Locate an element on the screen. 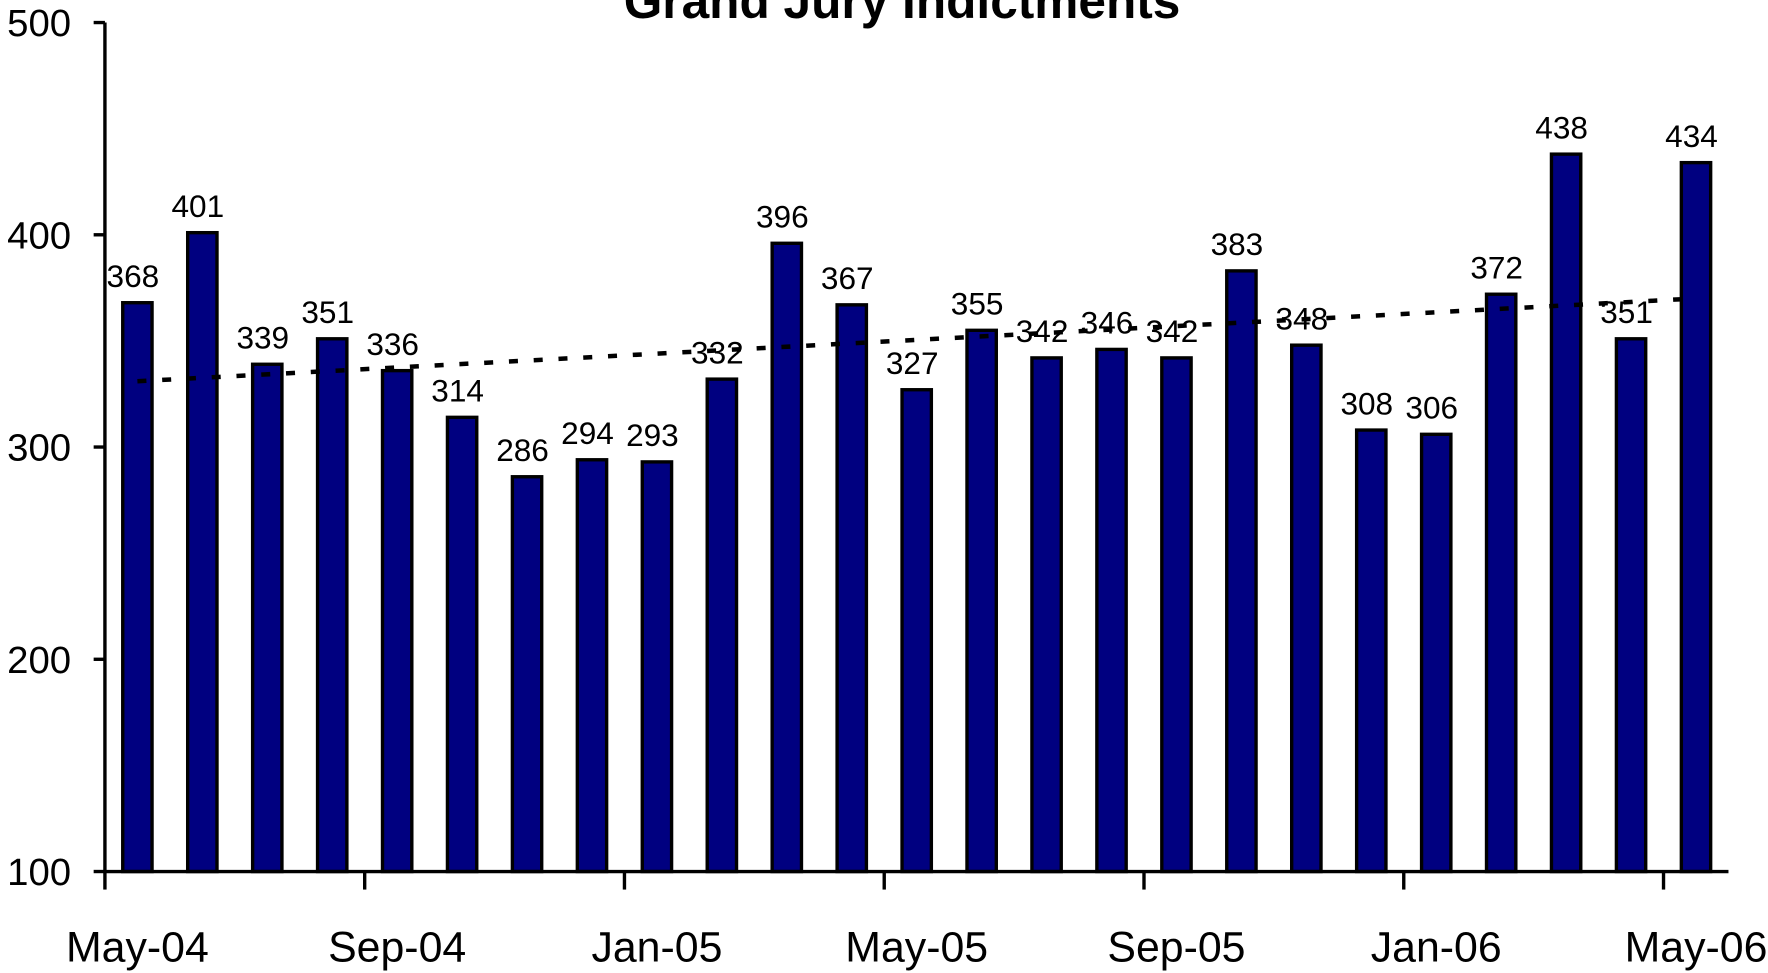 The width and height of the screenshot is (1768, 973). x-tick-label: May-05 is located at coordinates (916, 948).